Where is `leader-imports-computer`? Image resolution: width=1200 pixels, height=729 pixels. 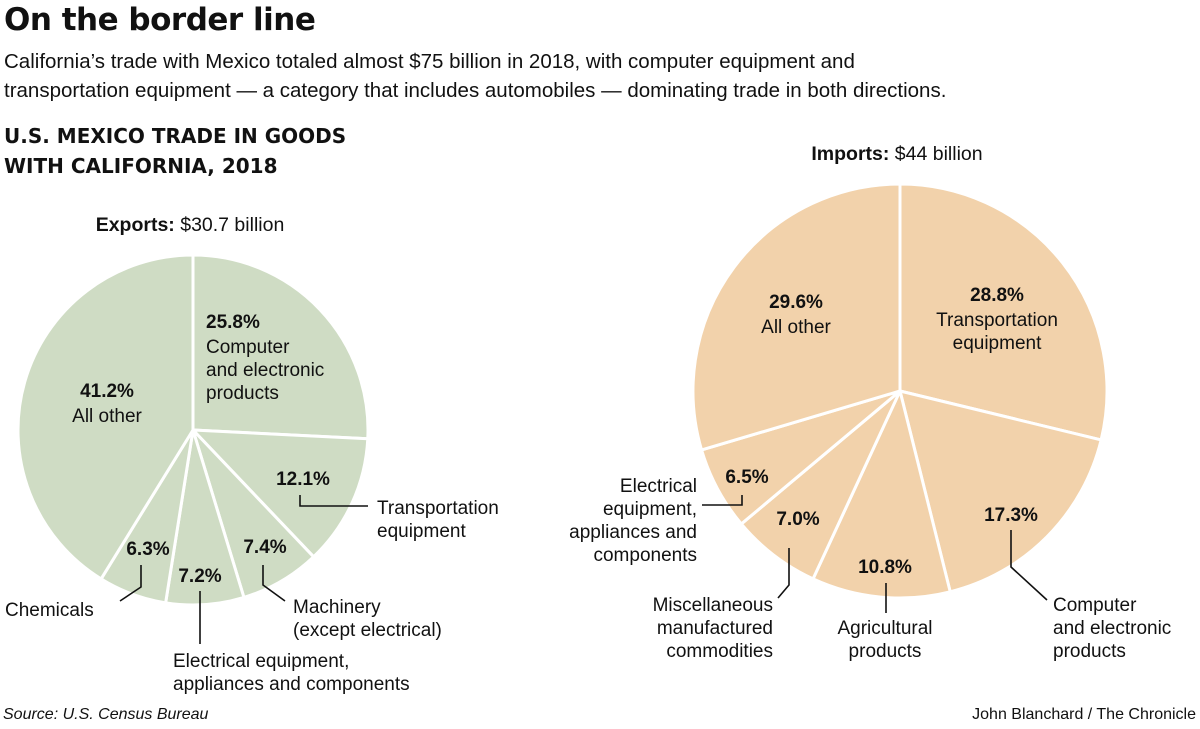
leader-imports-computer is located at coordinates (1029, 565).